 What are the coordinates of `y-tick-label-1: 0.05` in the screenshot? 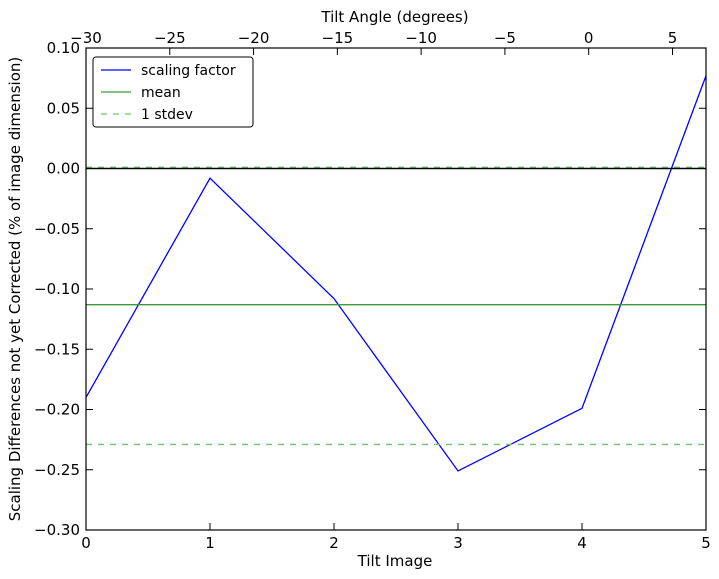 It's located at (63, 108).